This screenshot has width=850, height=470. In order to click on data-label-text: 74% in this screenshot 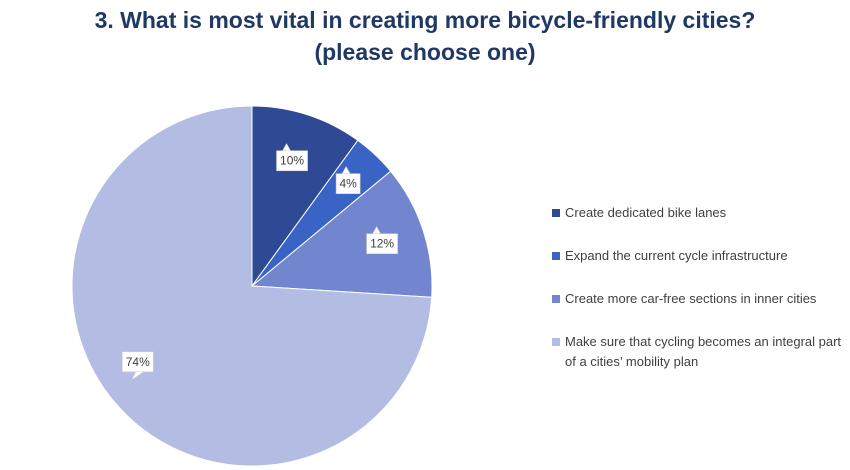, I will do `click(138, 362)`.